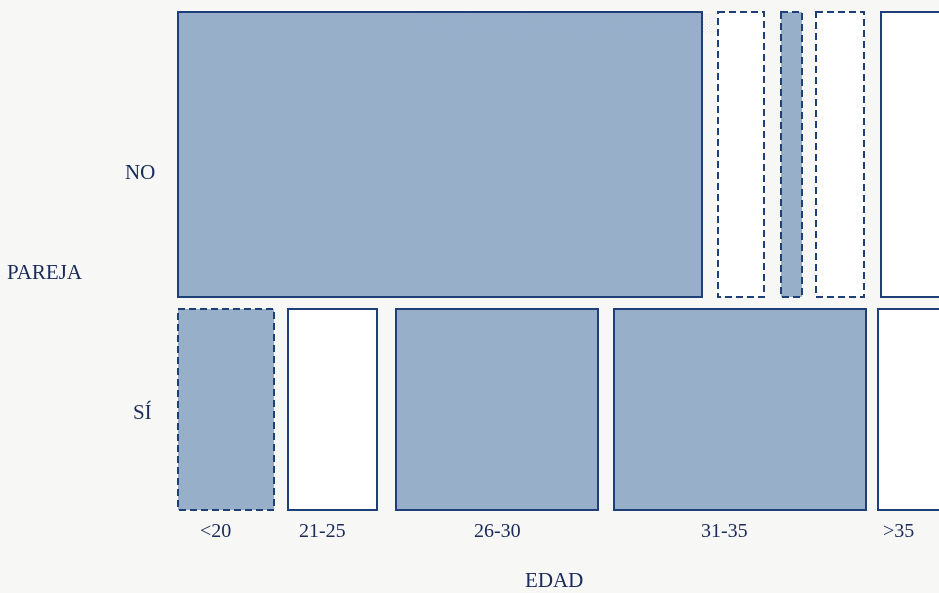  What do you see at coordinates (140, 172) in the screenshot?
I see `row-label-no: NO` at bounding box center [140, 172].